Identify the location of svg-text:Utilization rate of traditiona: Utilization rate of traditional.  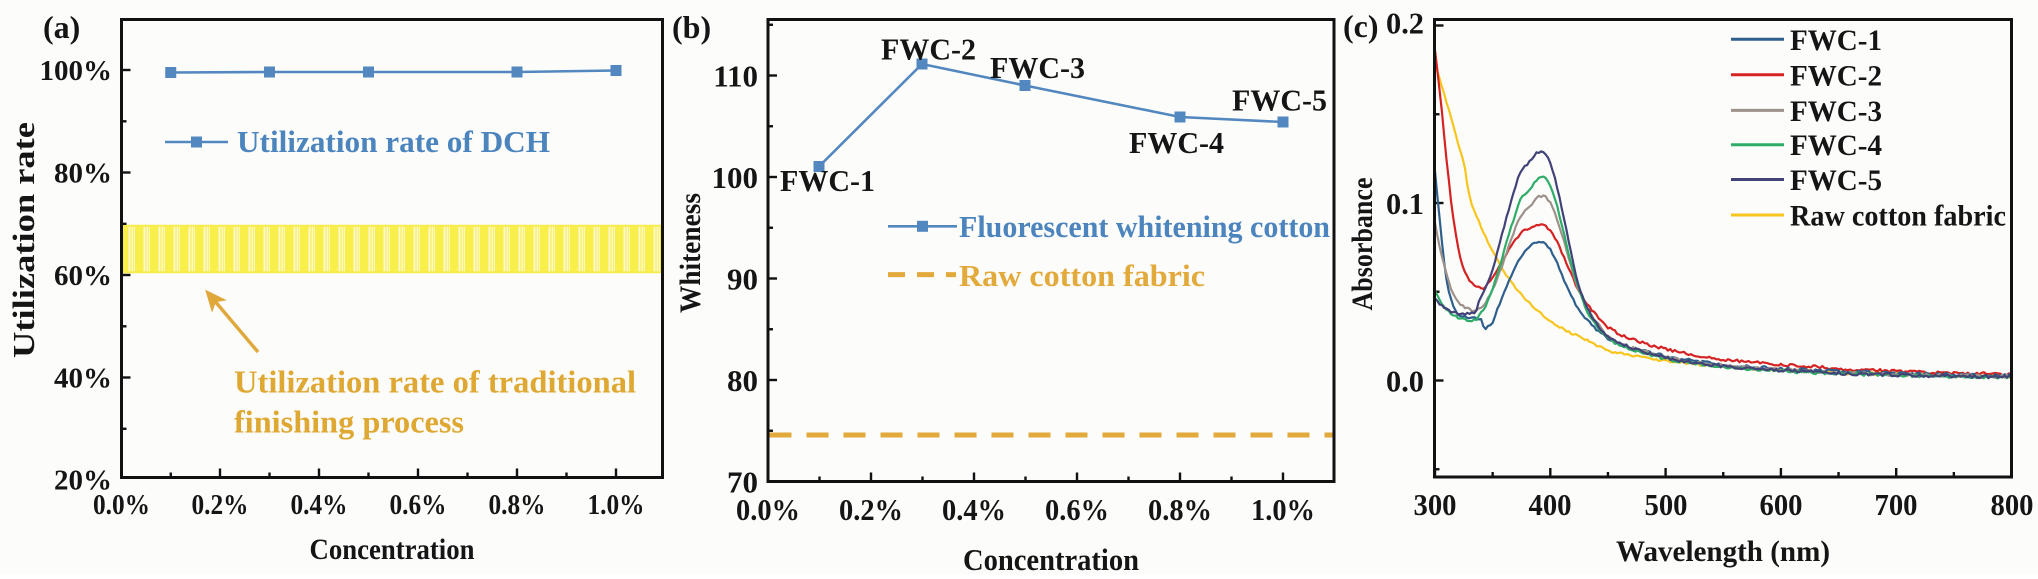
(435, 382).